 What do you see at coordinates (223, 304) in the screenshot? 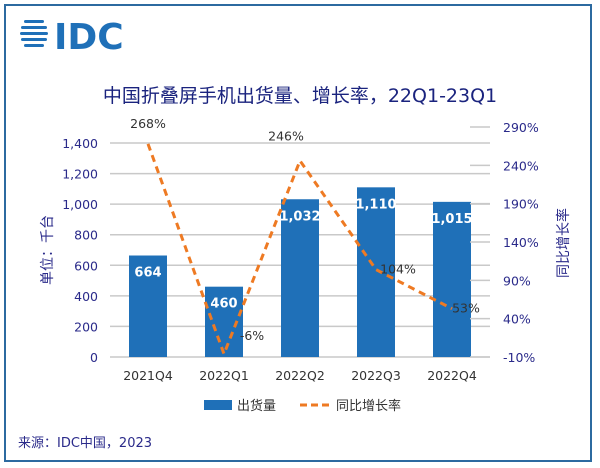
I see `bar-label: 460` at bounding box center [223, 304].